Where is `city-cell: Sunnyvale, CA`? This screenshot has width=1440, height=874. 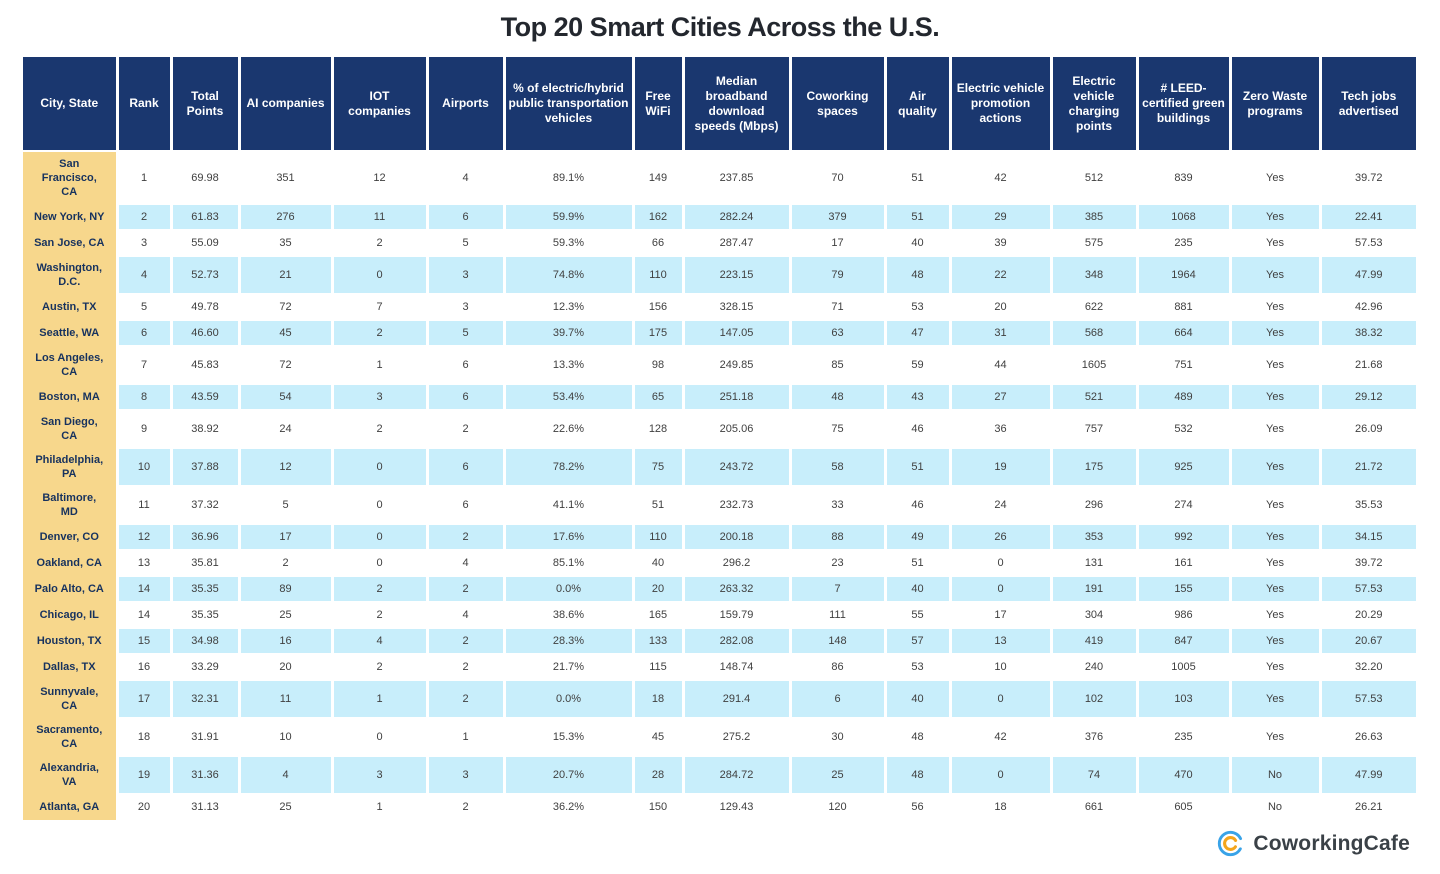 city-cell: Sunnyvale, CA is located at coordinates (71, 699).